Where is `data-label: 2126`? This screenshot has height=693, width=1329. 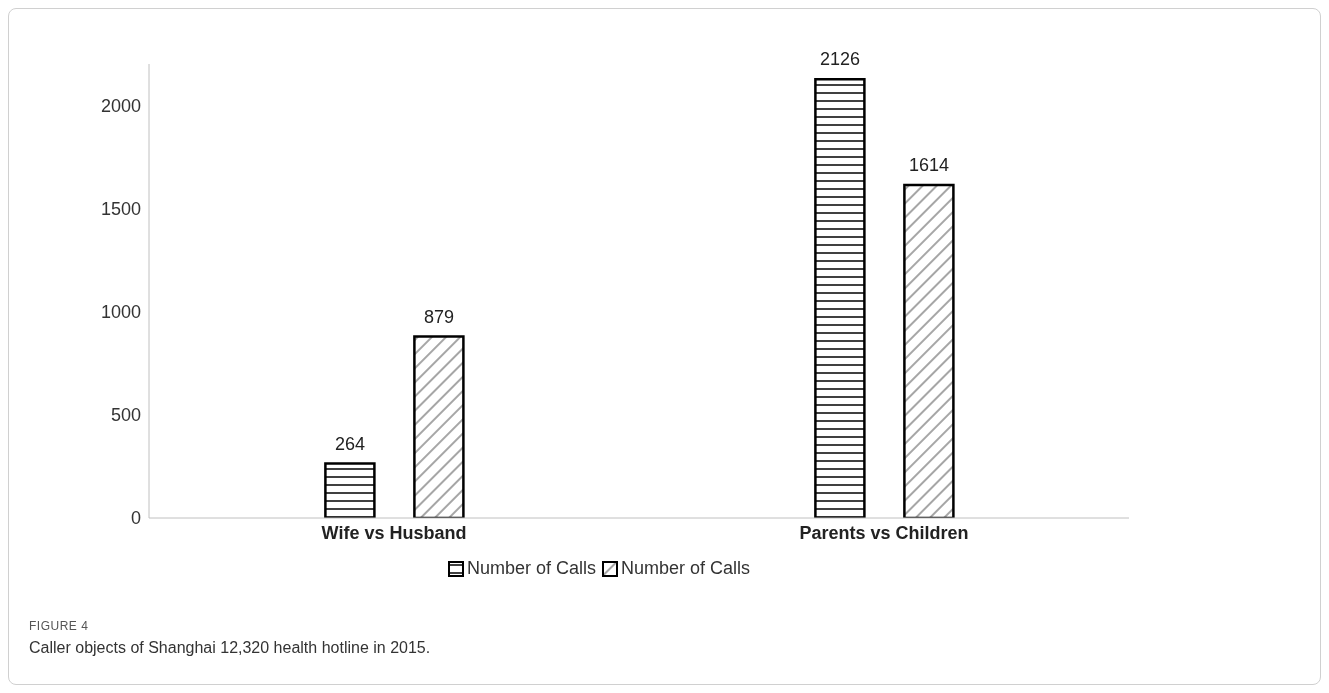 data-label: 2126 is located at coordinates (839, 59).